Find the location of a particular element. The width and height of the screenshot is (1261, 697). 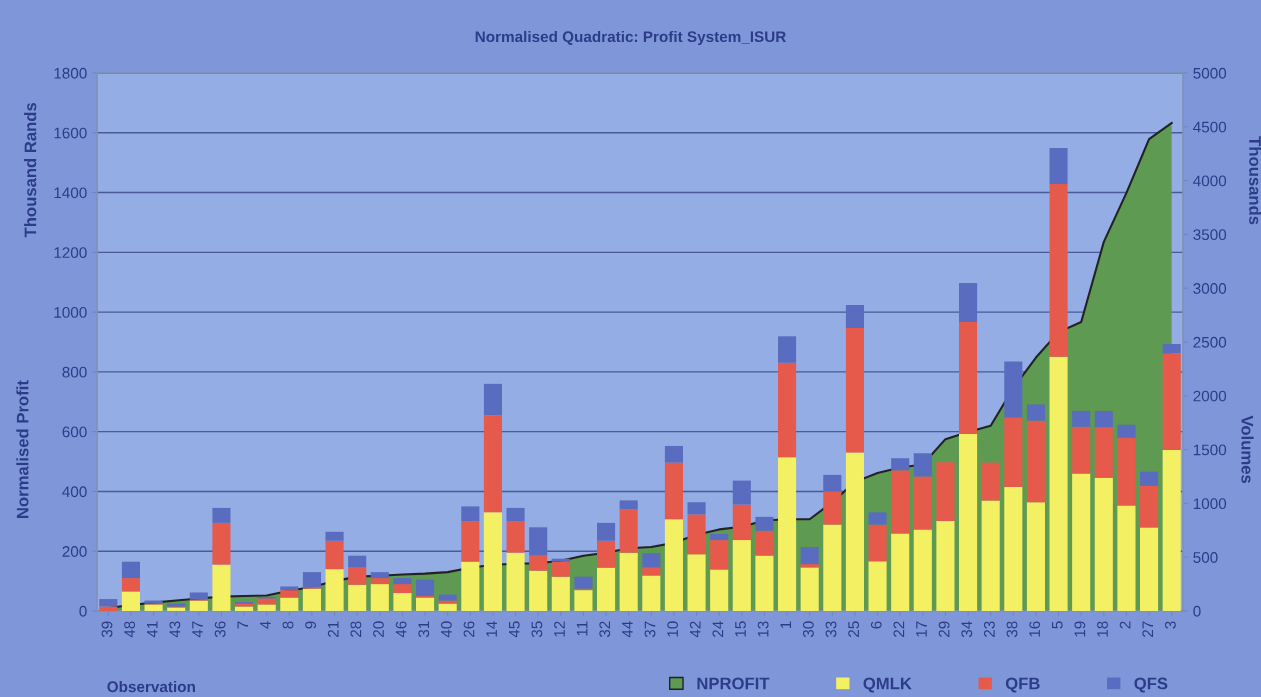

legend-label: NPROFIT is located at coordinates (733, 683).